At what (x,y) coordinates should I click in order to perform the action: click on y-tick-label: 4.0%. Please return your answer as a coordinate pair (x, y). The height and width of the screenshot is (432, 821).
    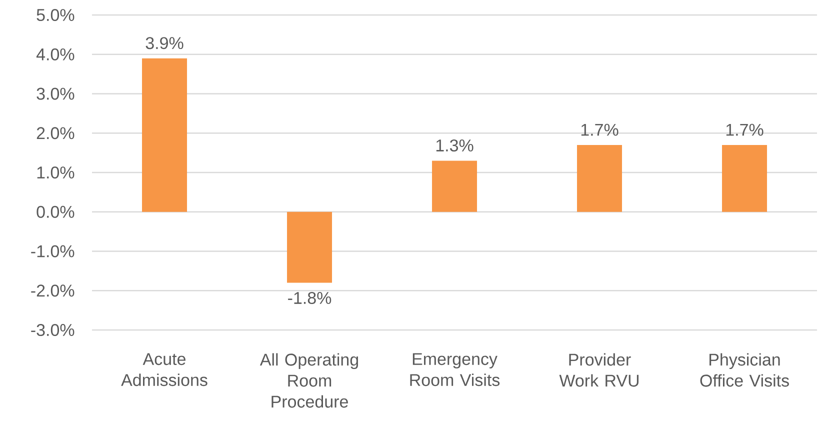
    Looking at the image, I should click on (55, 54).